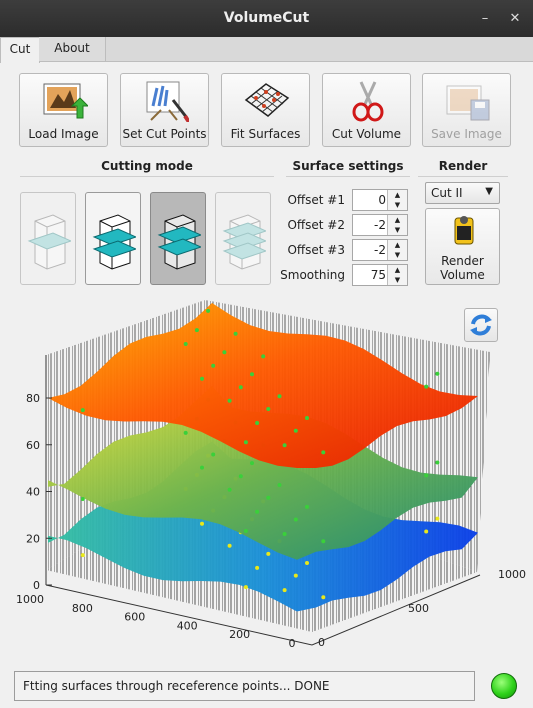 The width and height of the screenshot is (533, 708). I want to click on offset-3-value: -2, so click(380, 250).